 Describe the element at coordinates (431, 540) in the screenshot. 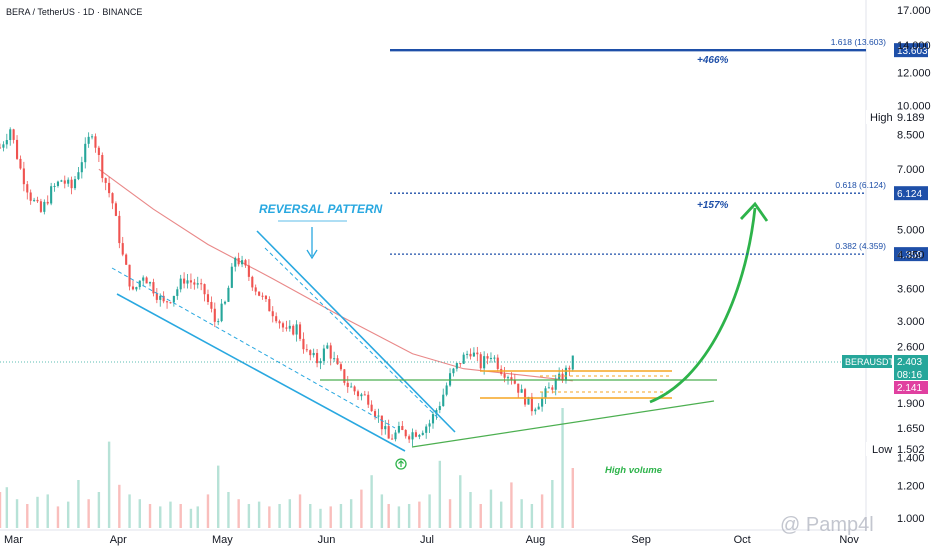

I see `time-axis: Mar Apr May Jun Jul Aug Sep Oct Nov` at that location.